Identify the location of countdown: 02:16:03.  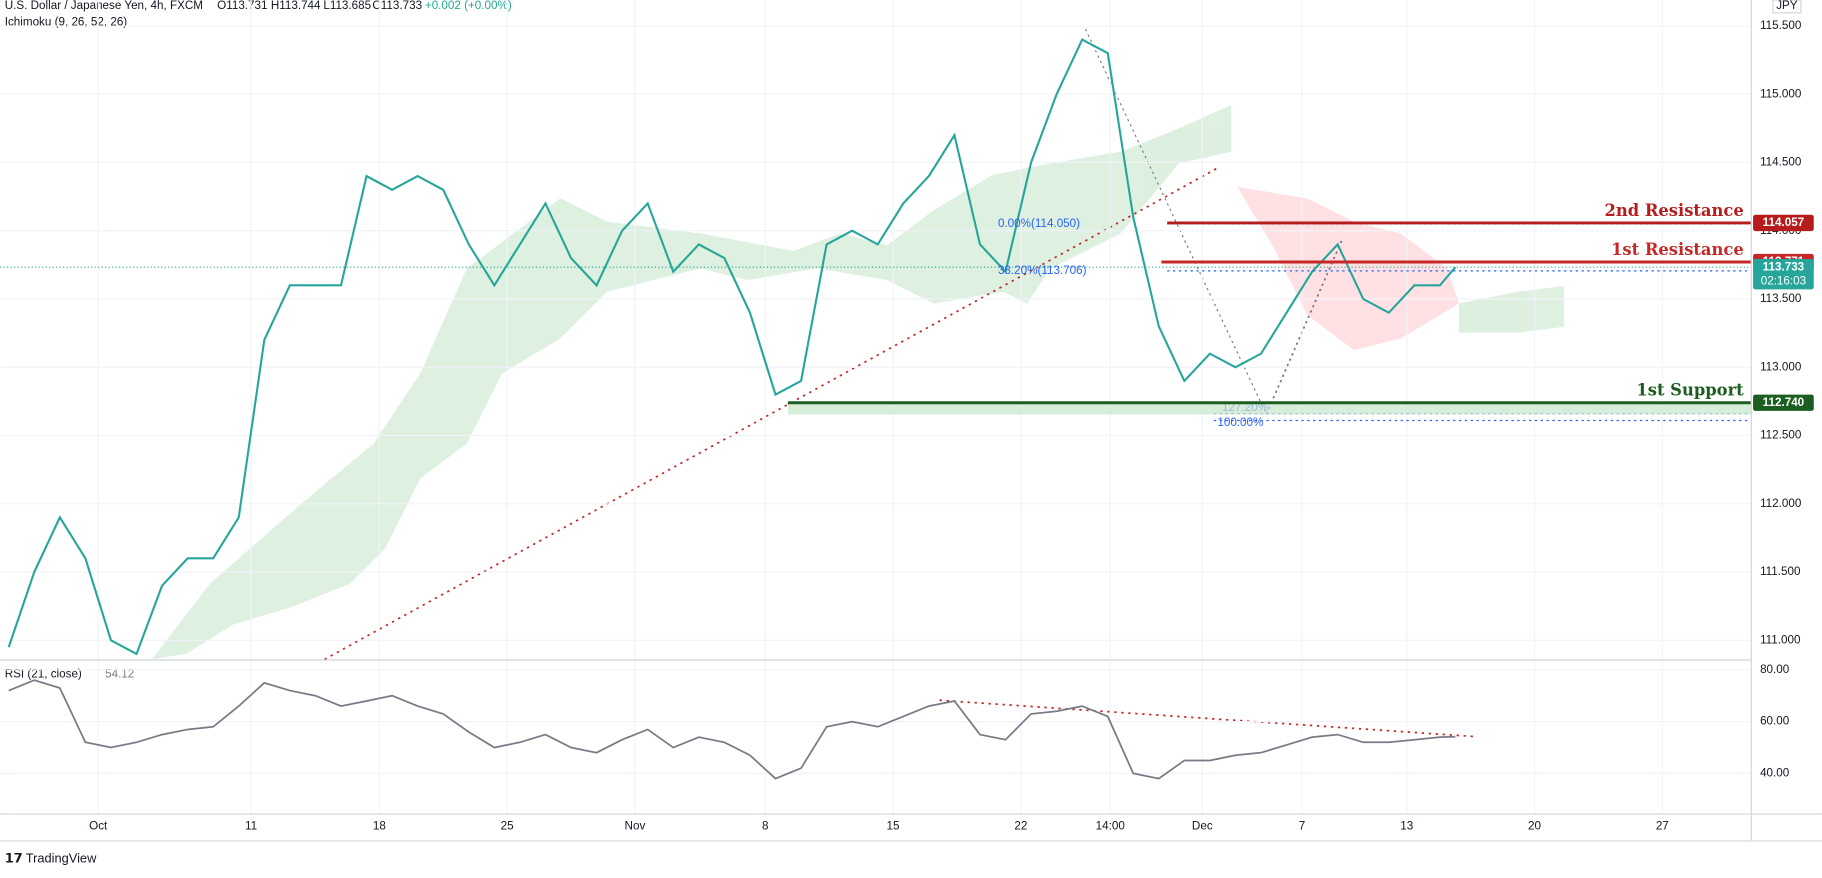
(1783, 280).